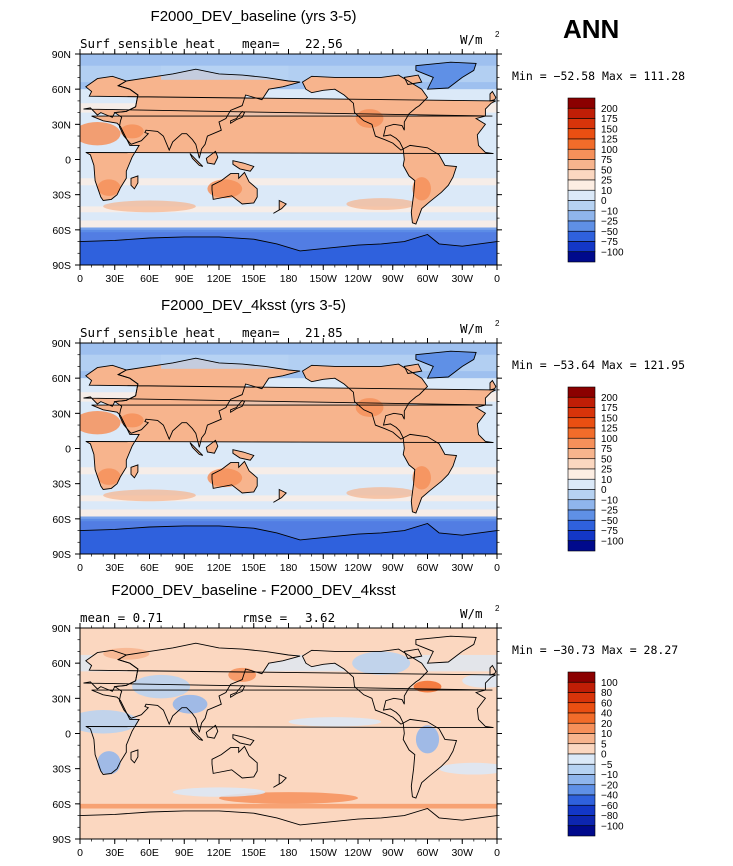  Describe the element at coordinates (61, 266) in the screenshot. I see `y-tick-label: 90S` at that location.